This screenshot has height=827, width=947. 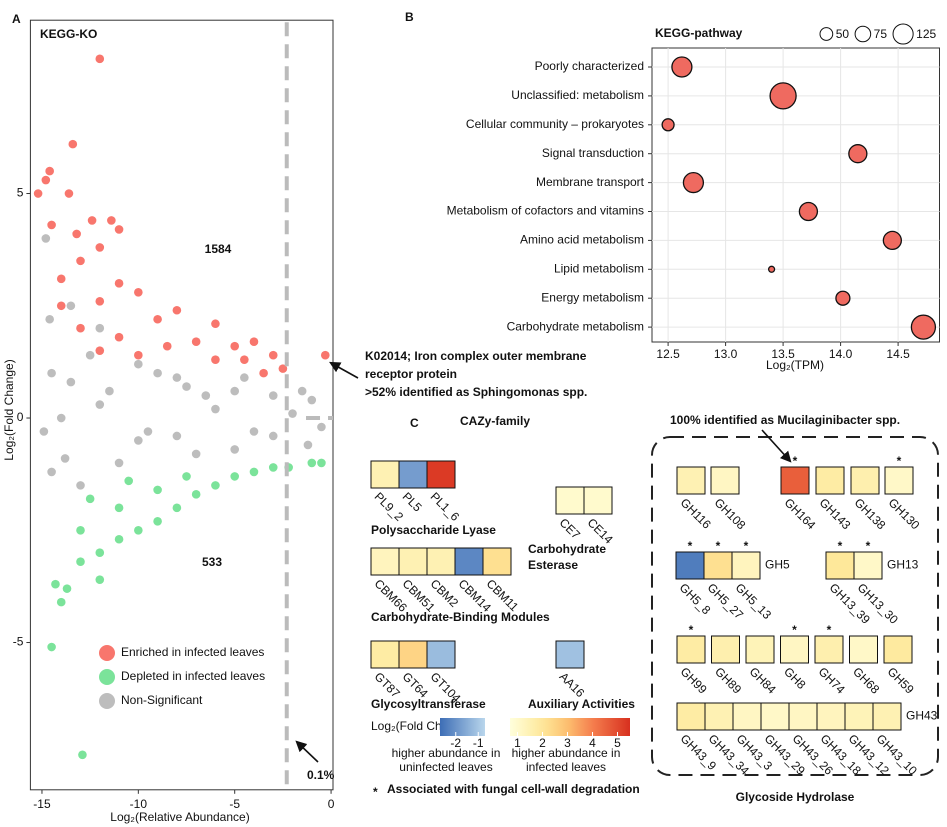 I want to click on chart-title: CAZy-family, so click(x=495, y=421).